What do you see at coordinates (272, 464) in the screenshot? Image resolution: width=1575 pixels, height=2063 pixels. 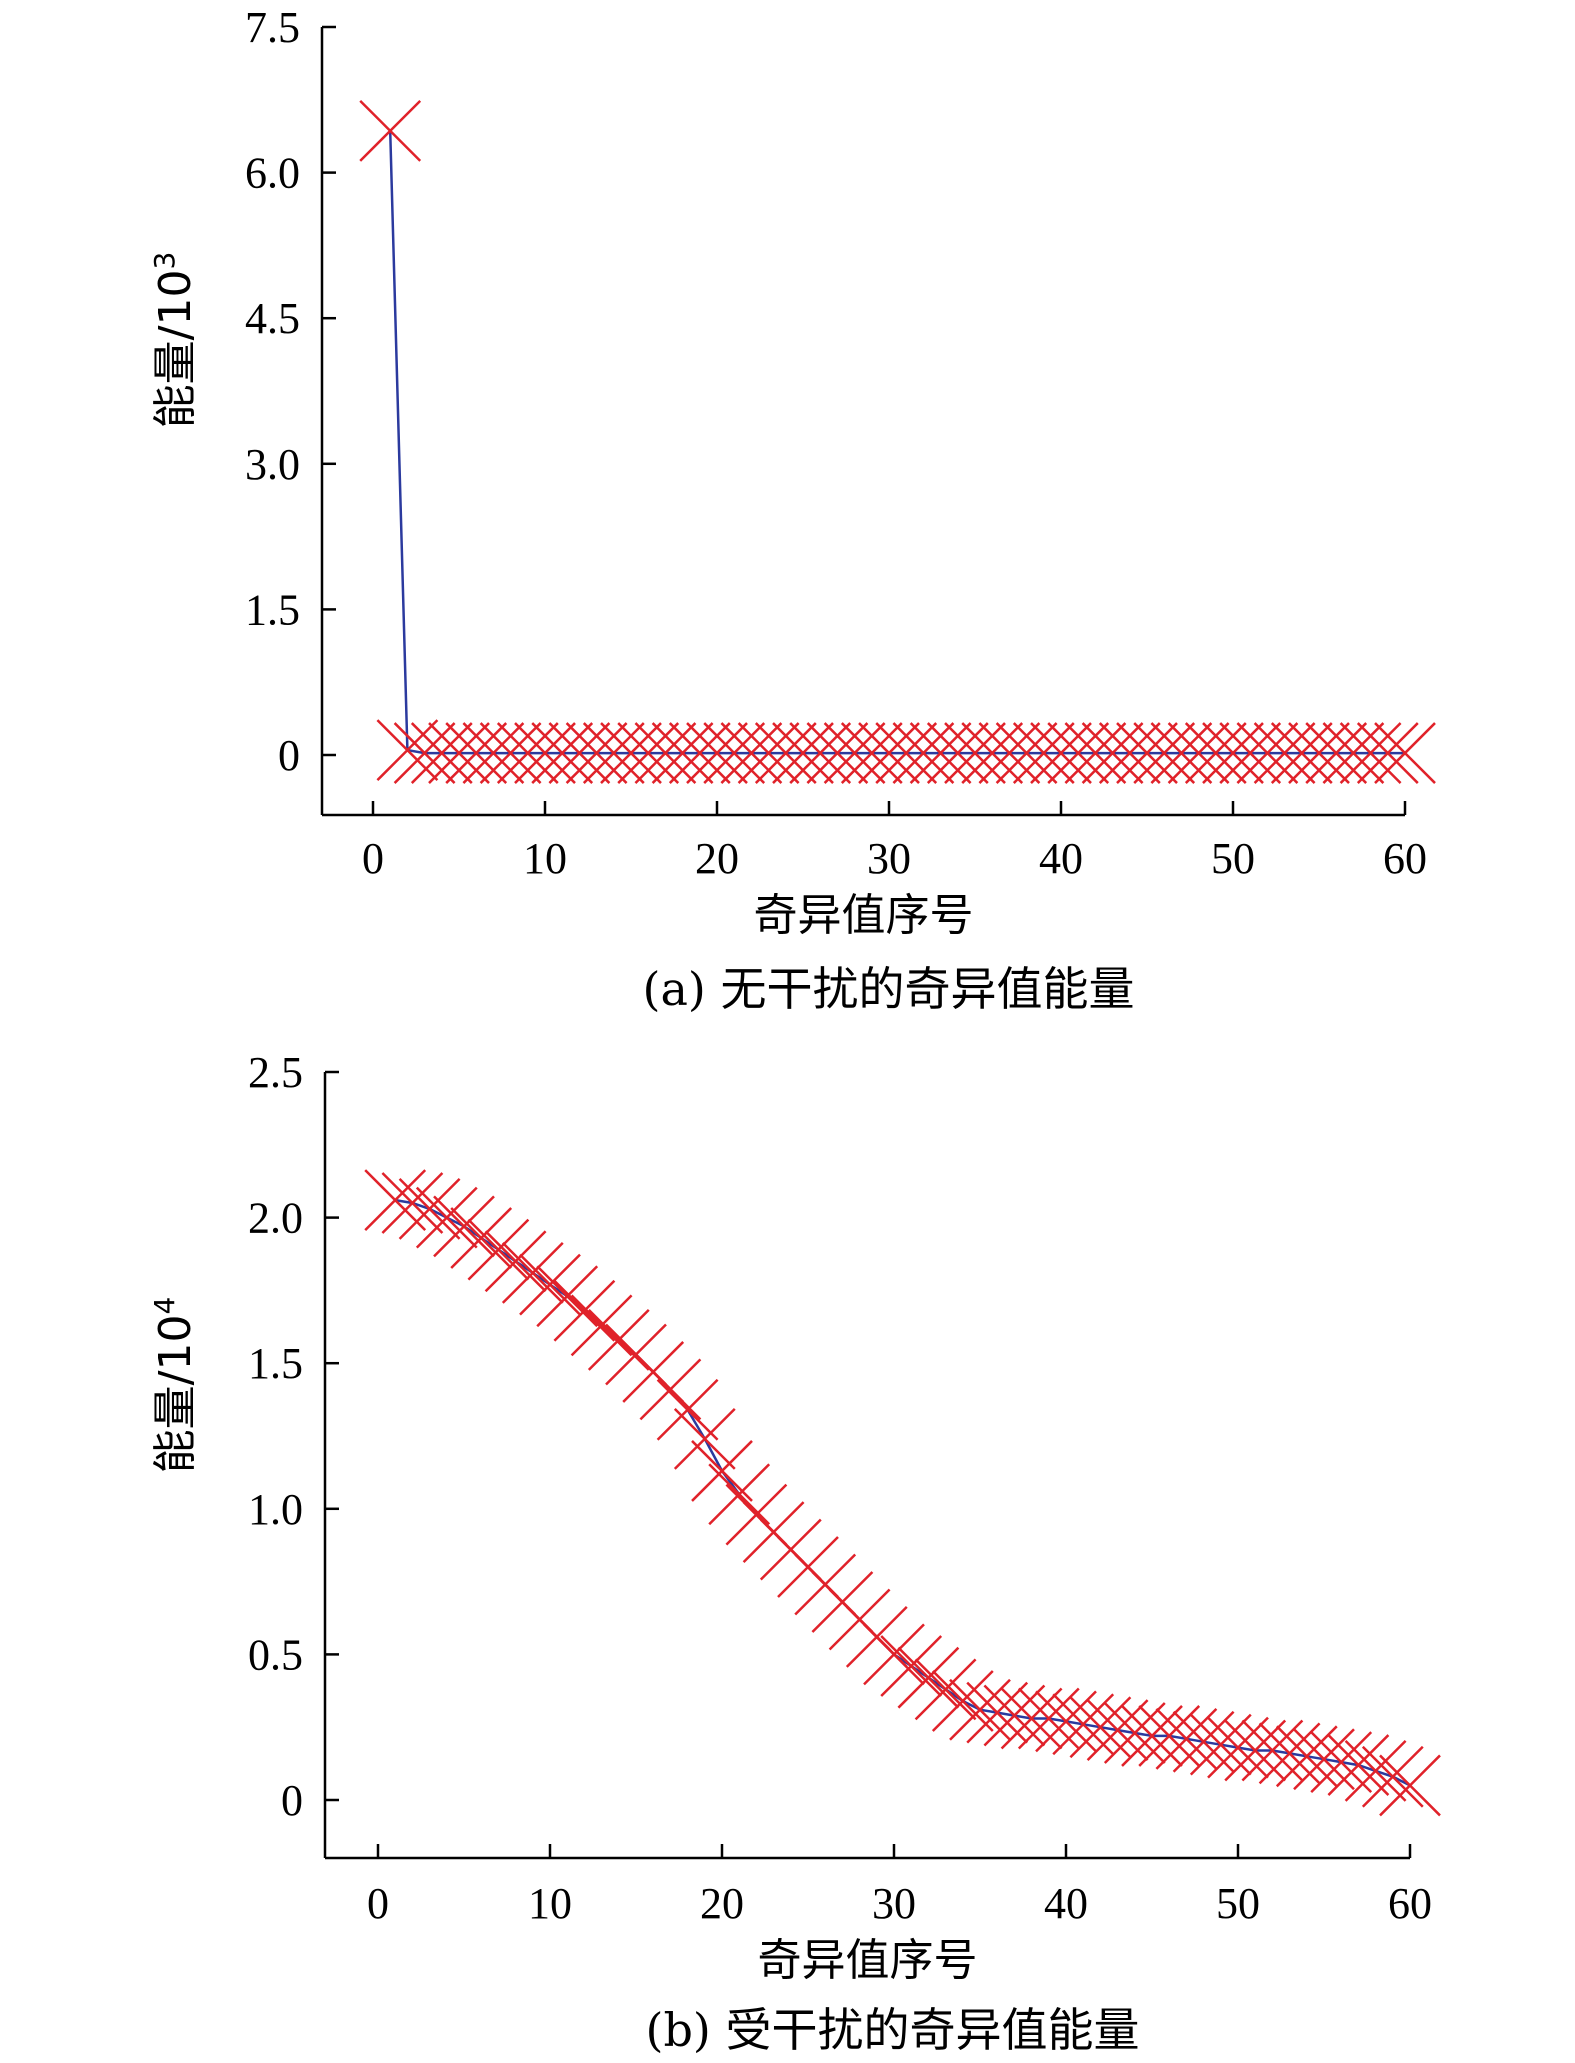 I see `y-tick-label: 3.0` at bounding box center [272, 464].